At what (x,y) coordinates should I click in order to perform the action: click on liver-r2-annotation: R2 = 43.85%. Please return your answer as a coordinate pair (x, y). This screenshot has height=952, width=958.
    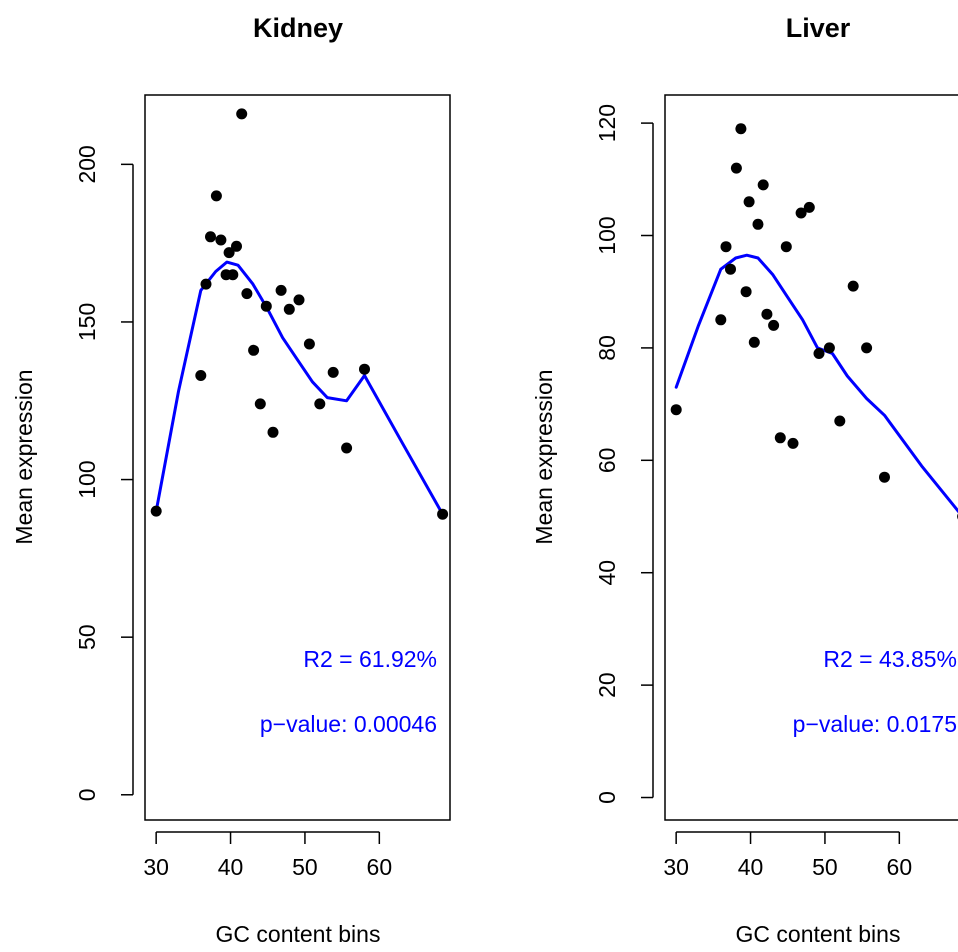
    Looking at the image, I should click on (890, 659).